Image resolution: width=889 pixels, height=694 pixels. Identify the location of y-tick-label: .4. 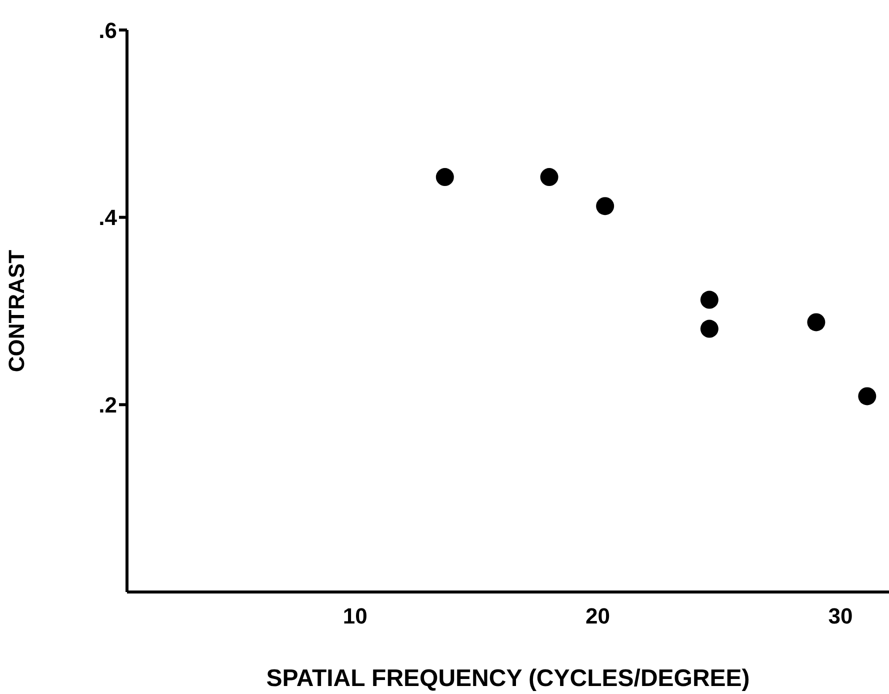
(108, 217).